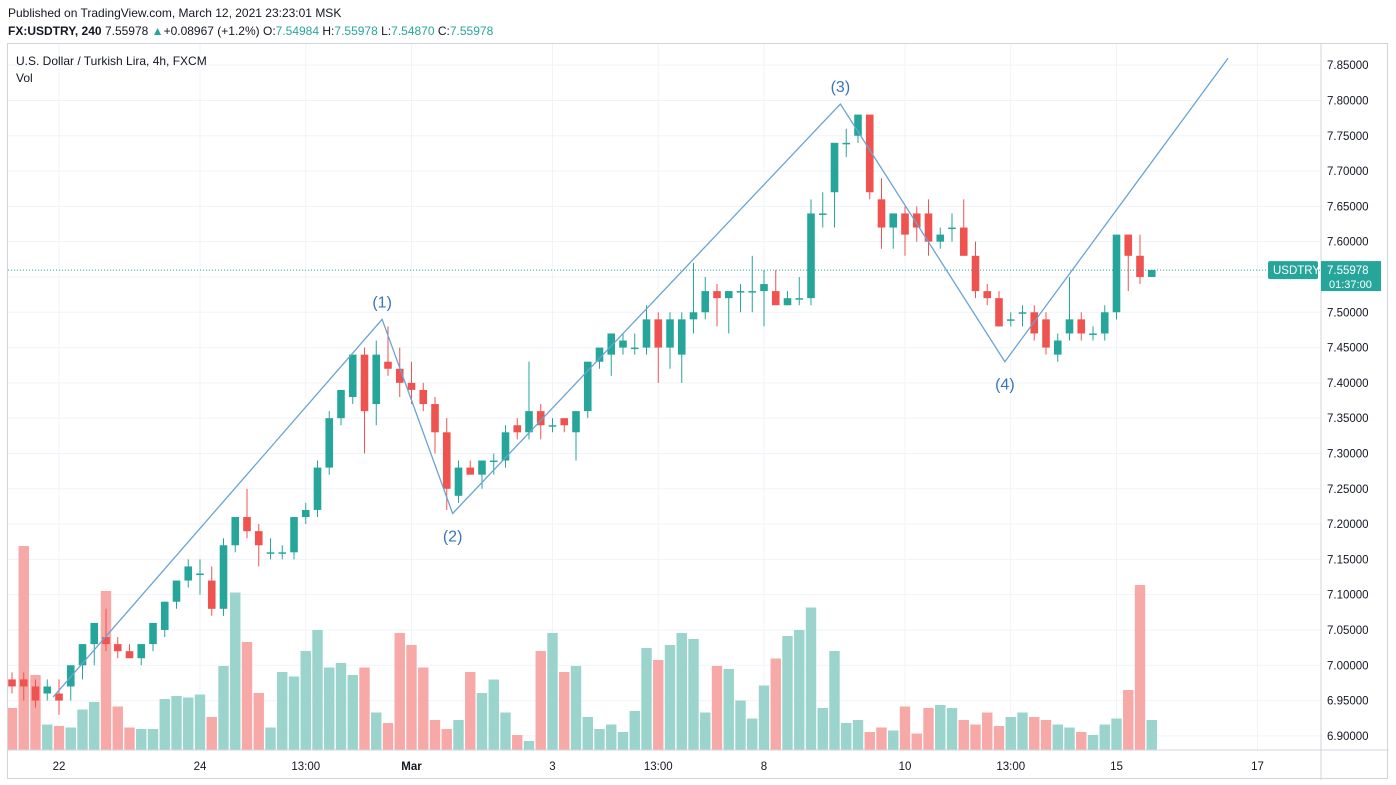  Describe the element at coordinates (1348, 207) in the screenshot. I see `price-tick-label: 7.65000` at that location.